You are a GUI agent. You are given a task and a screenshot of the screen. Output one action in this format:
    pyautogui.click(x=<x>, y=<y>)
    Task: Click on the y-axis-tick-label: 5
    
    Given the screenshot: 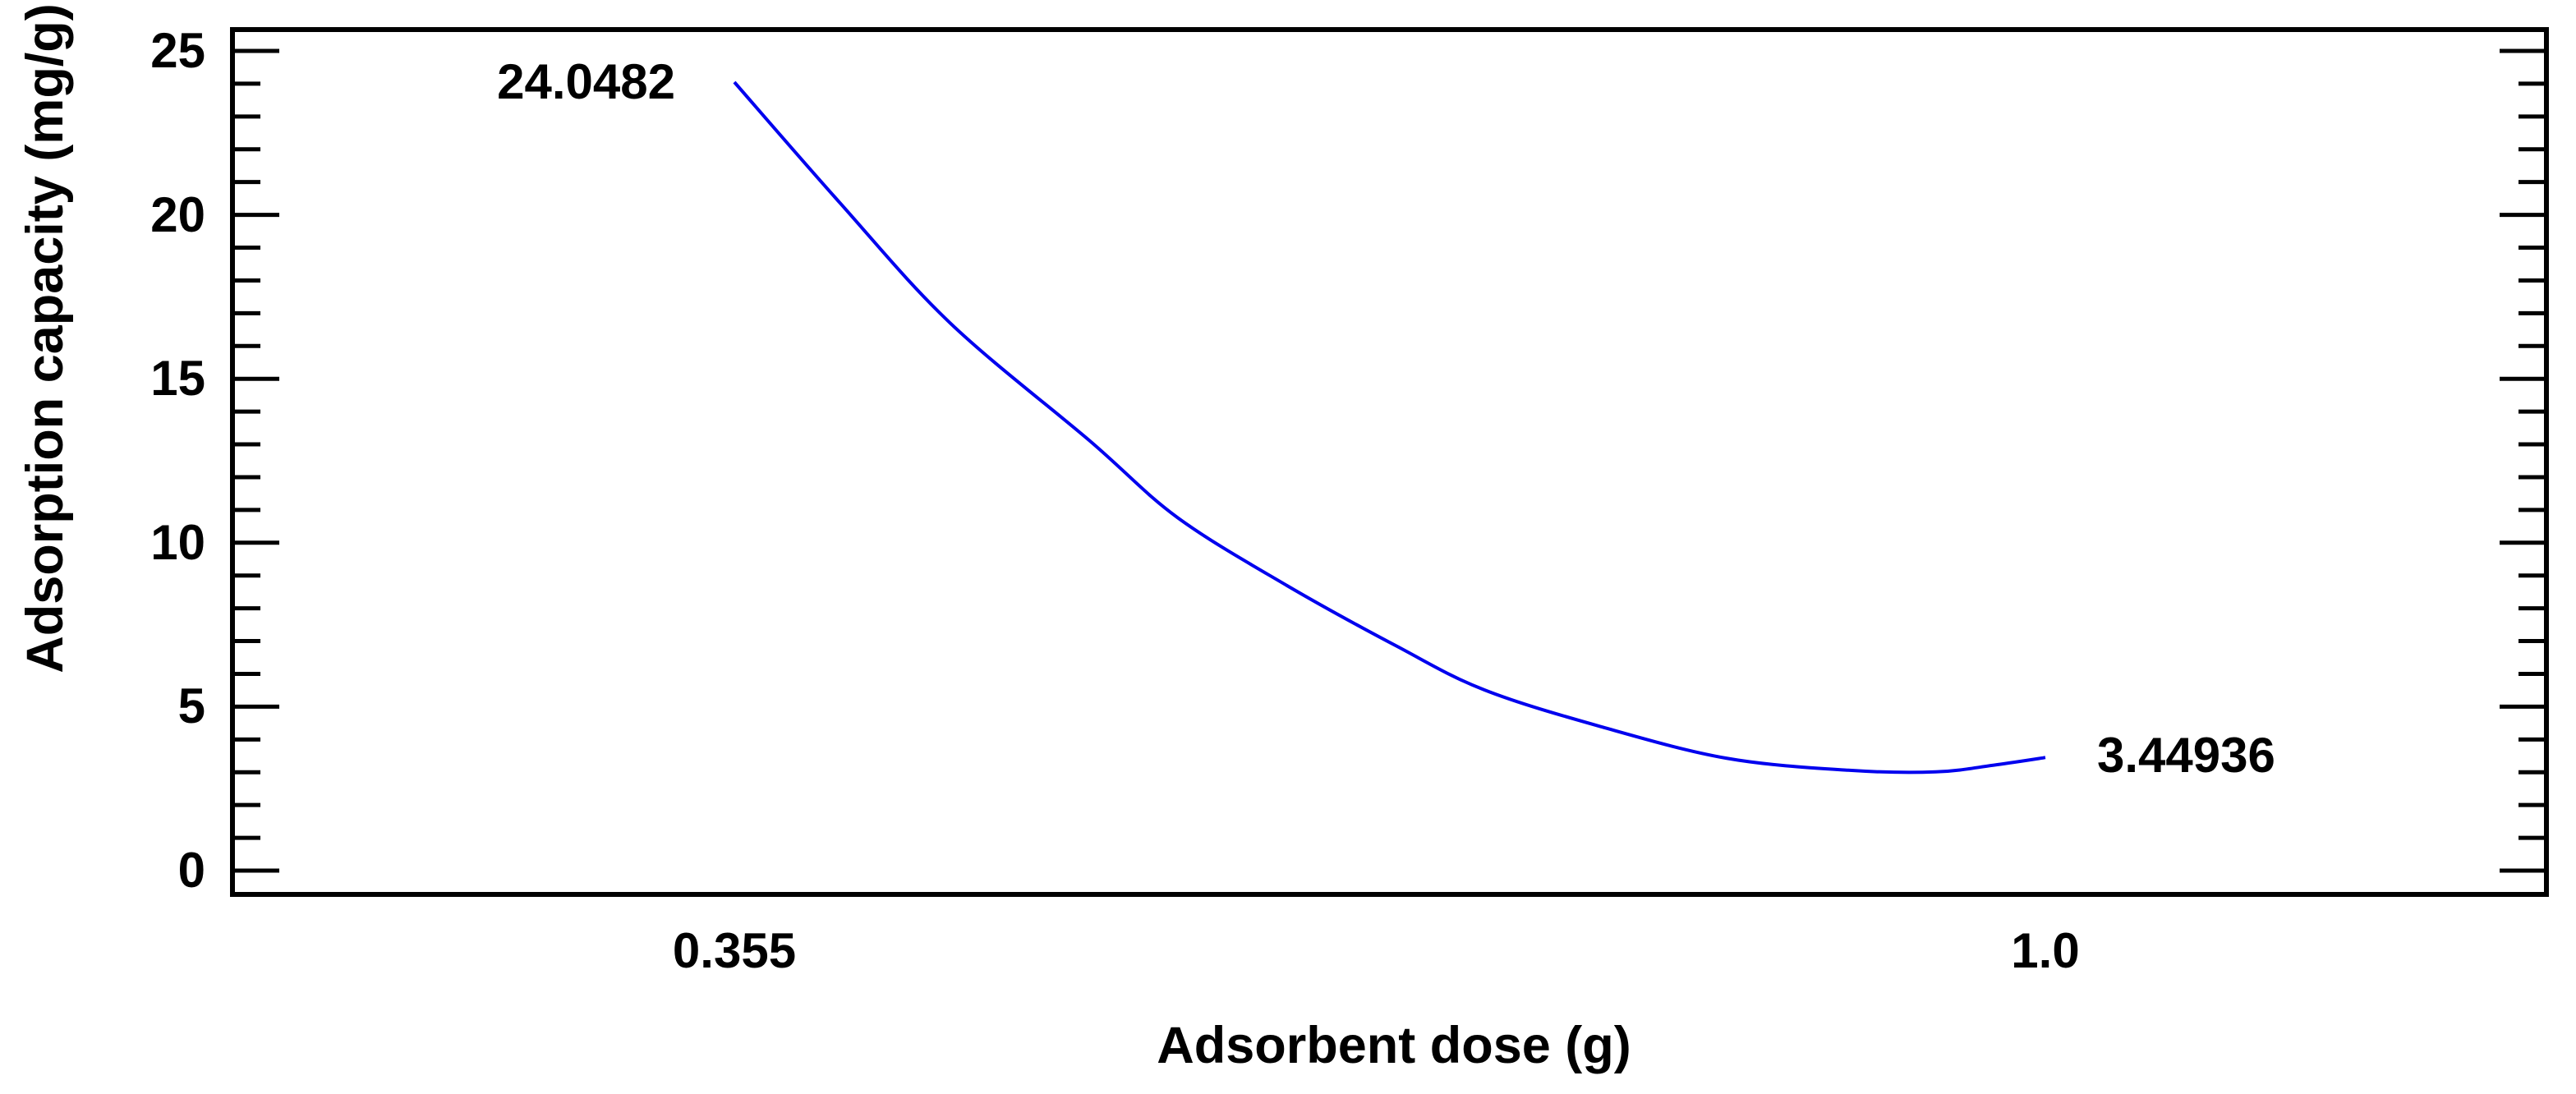 What is the action you would take?
    pyautogui.click(x=191, y=706)
    